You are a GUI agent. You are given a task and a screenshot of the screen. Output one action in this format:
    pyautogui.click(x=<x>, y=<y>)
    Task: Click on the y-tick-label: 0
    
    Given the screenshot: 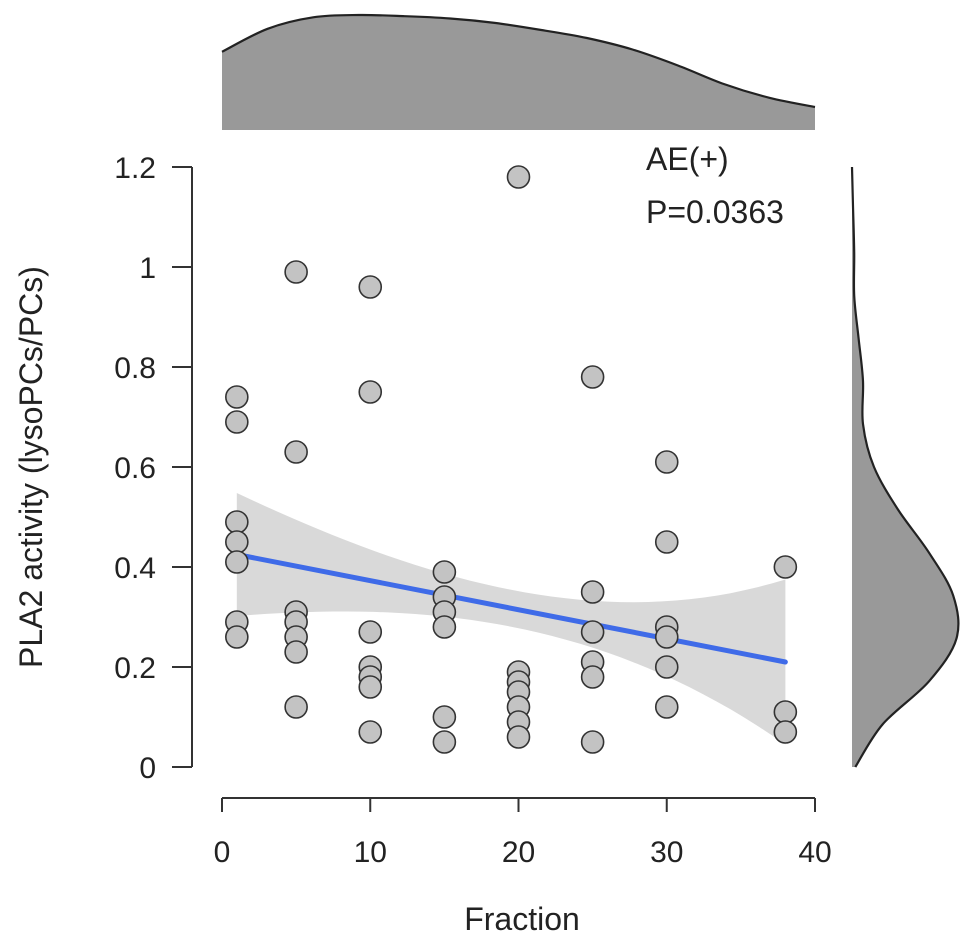 What is the action you would take?
    pyautogui.click(x=147, y=768)
    